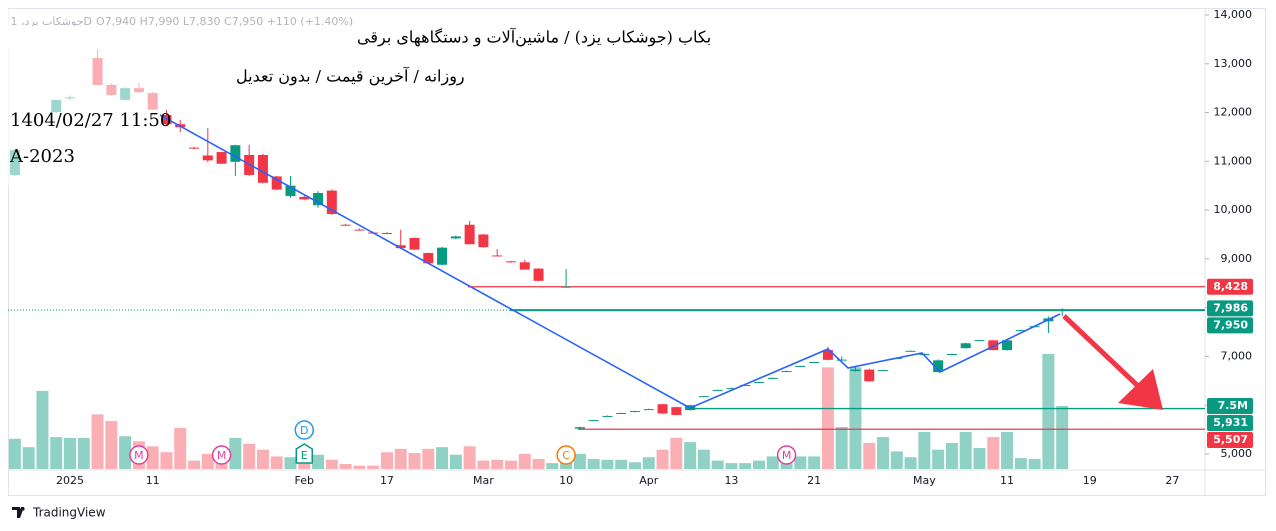 This screenshot has width=1276, height=531. I want to click on arrow-shaft, so click(1101, 351).